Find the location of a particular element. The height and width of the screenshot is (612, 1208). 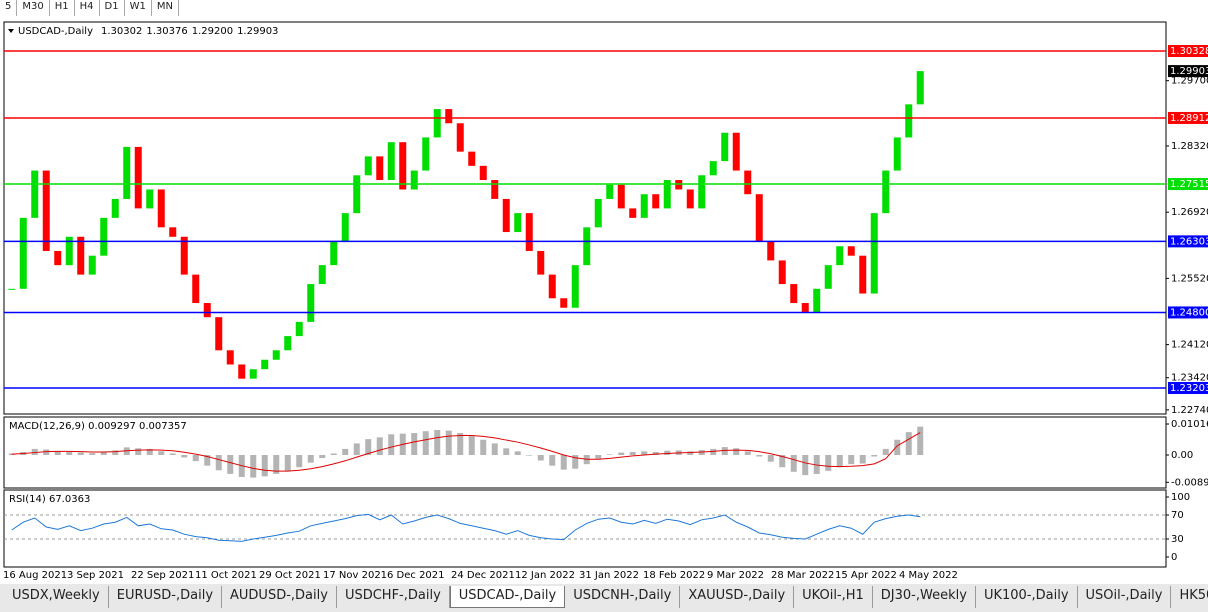

y-tick-label: 1.26920 is located at coordinates (1189, 212).